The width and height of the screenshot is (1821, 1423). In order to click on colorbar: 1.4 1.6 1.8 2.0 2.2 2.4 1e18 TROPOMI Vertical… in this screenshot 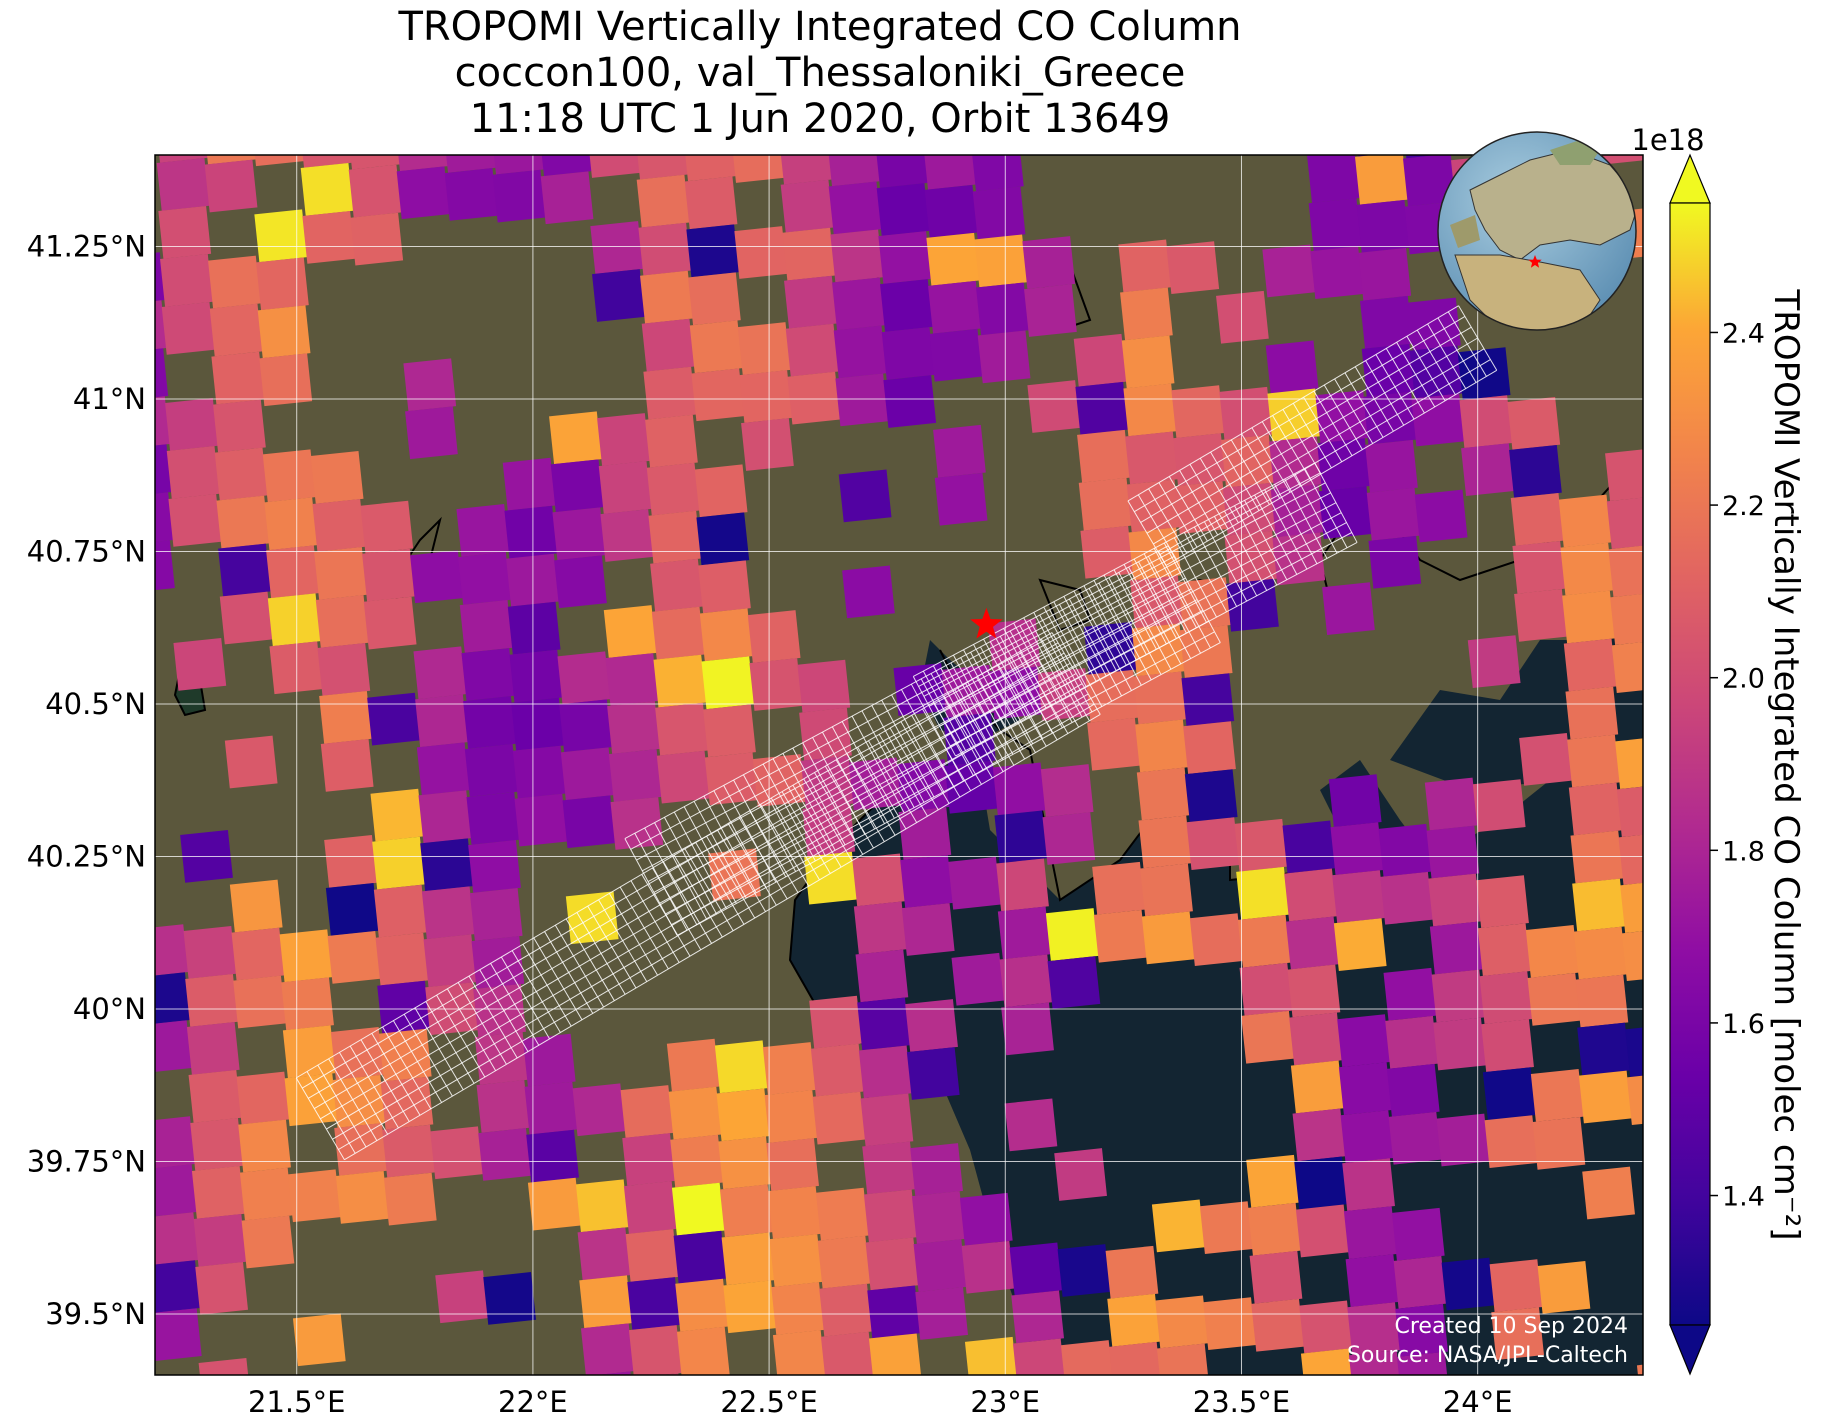, I will do `click(1718, 749)`.